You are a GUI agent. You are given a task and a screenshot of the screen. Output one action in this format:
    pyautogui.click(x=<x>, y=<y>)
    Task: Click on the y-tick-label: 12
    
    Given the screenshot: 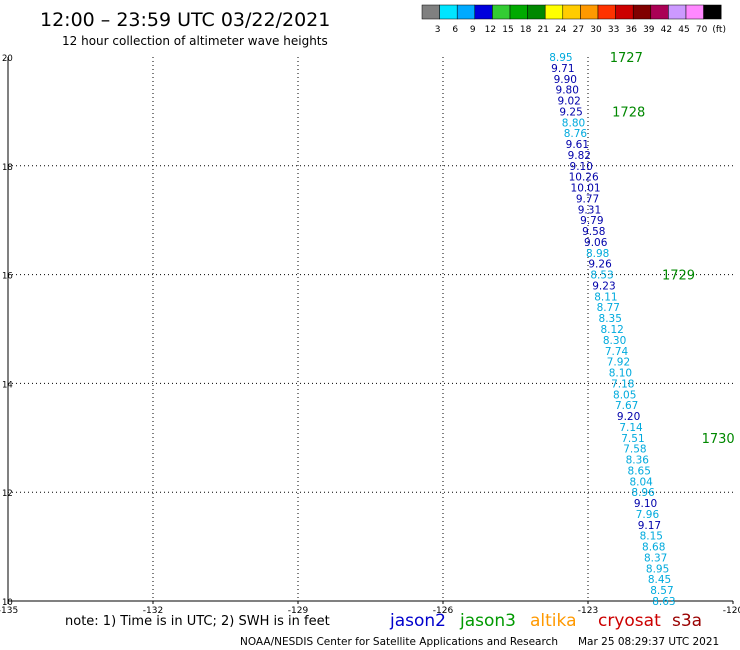 What is the action you would take?
    pyautogui.click(x=7, y=494)
    